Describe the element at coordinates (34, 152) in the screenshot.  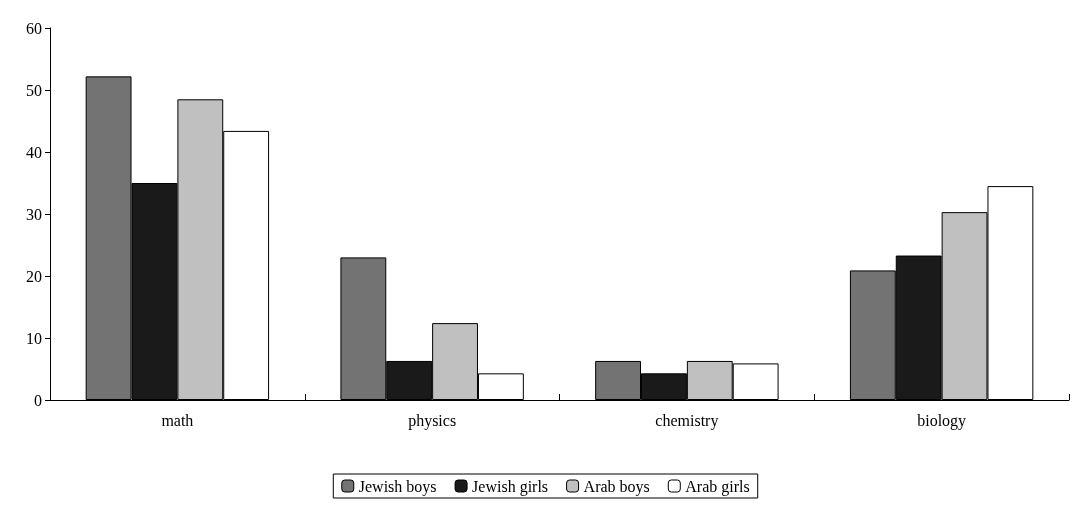
I see `y-tick-label: 40` at that location.